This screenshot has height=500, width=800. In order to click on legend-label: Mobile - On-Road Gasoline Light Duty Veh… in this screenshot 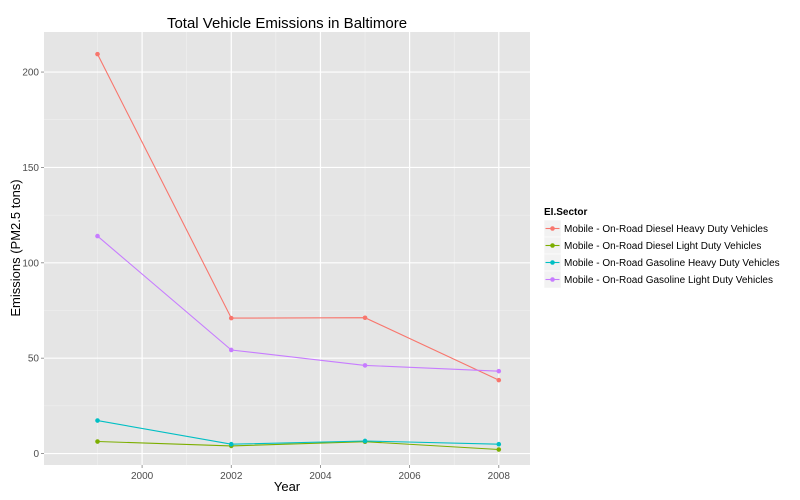, I will do `click(668, 280)`.